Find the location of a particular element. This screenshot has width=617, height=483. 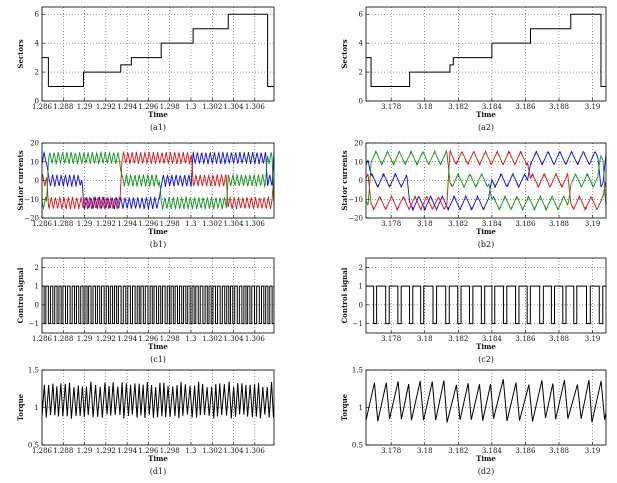

y-axis-label: Sectors is located at coordinates (344, 53).